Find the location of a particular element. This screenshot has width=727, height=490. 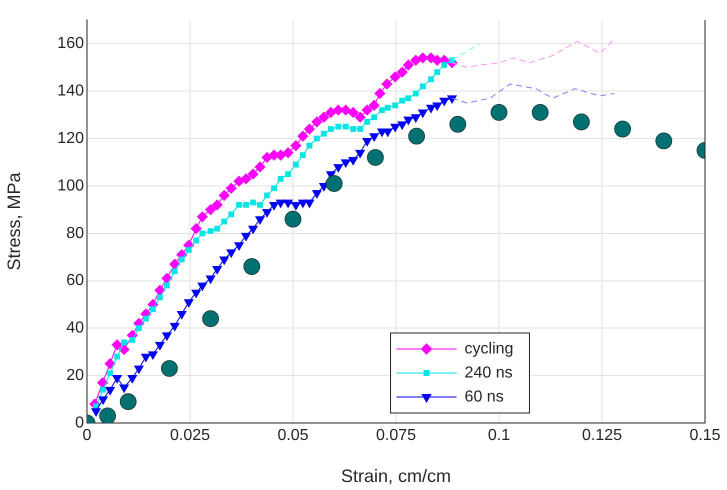

x-tick-label: 0.15 is located at coordinates (705, 435).